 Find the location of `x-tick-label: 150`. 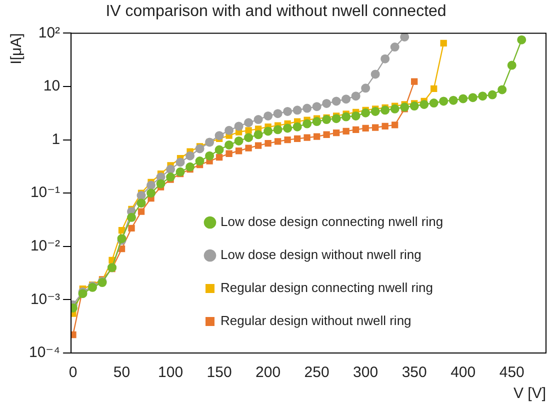

x-tick-label: 150 is located at coordinates (219, 373).